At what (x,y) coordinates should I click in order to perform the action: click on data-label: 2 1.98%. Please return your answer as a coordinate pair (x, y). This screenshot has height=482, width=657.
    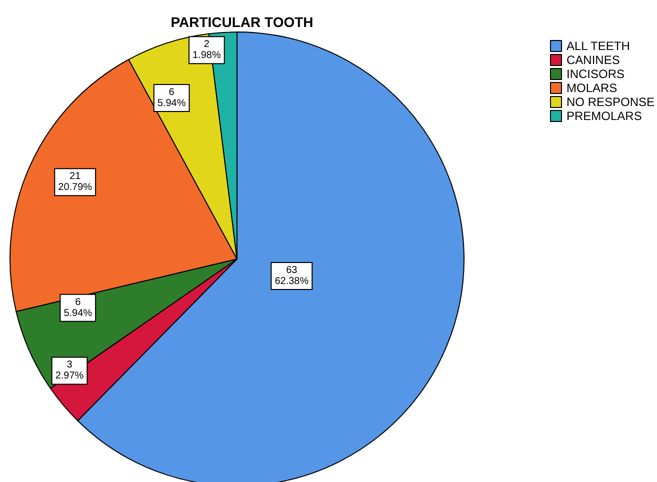
    Looking at the image, I should click on (206, 50).